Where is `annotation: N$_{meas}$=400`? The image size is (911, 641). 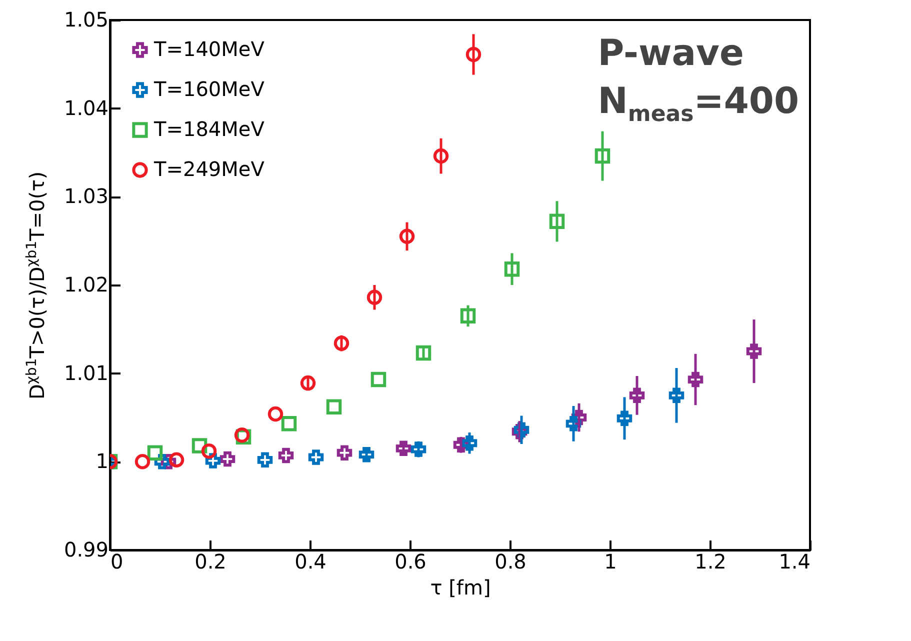
annotation: N$_{meas}$=400 is located at coordinates (698, 105).